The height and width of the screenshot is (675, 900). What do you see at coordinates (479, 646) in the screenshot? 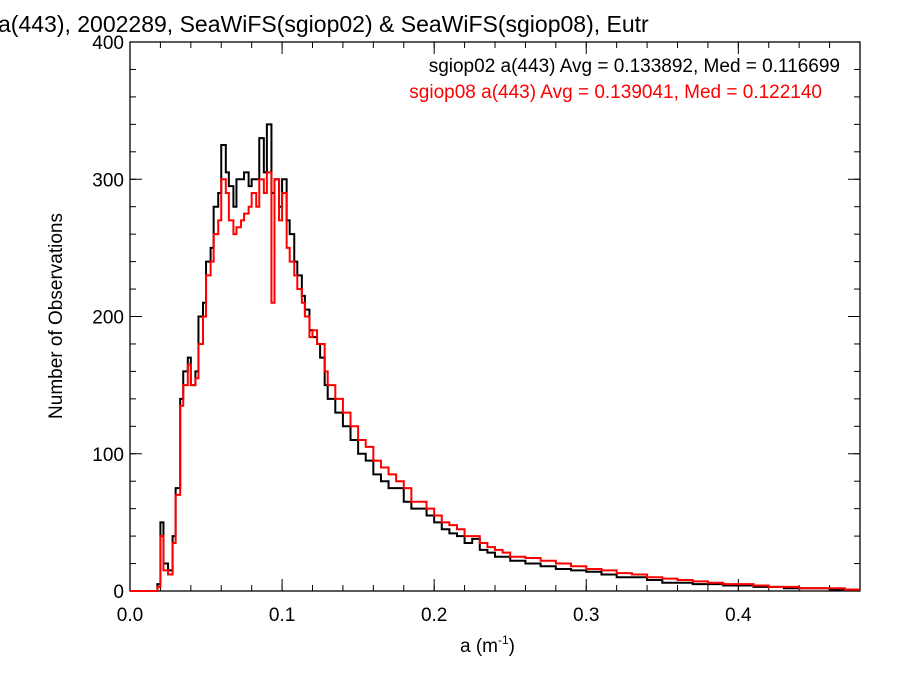
I see `x-axis-label-main: a (m` at bounding box center [479, 646].